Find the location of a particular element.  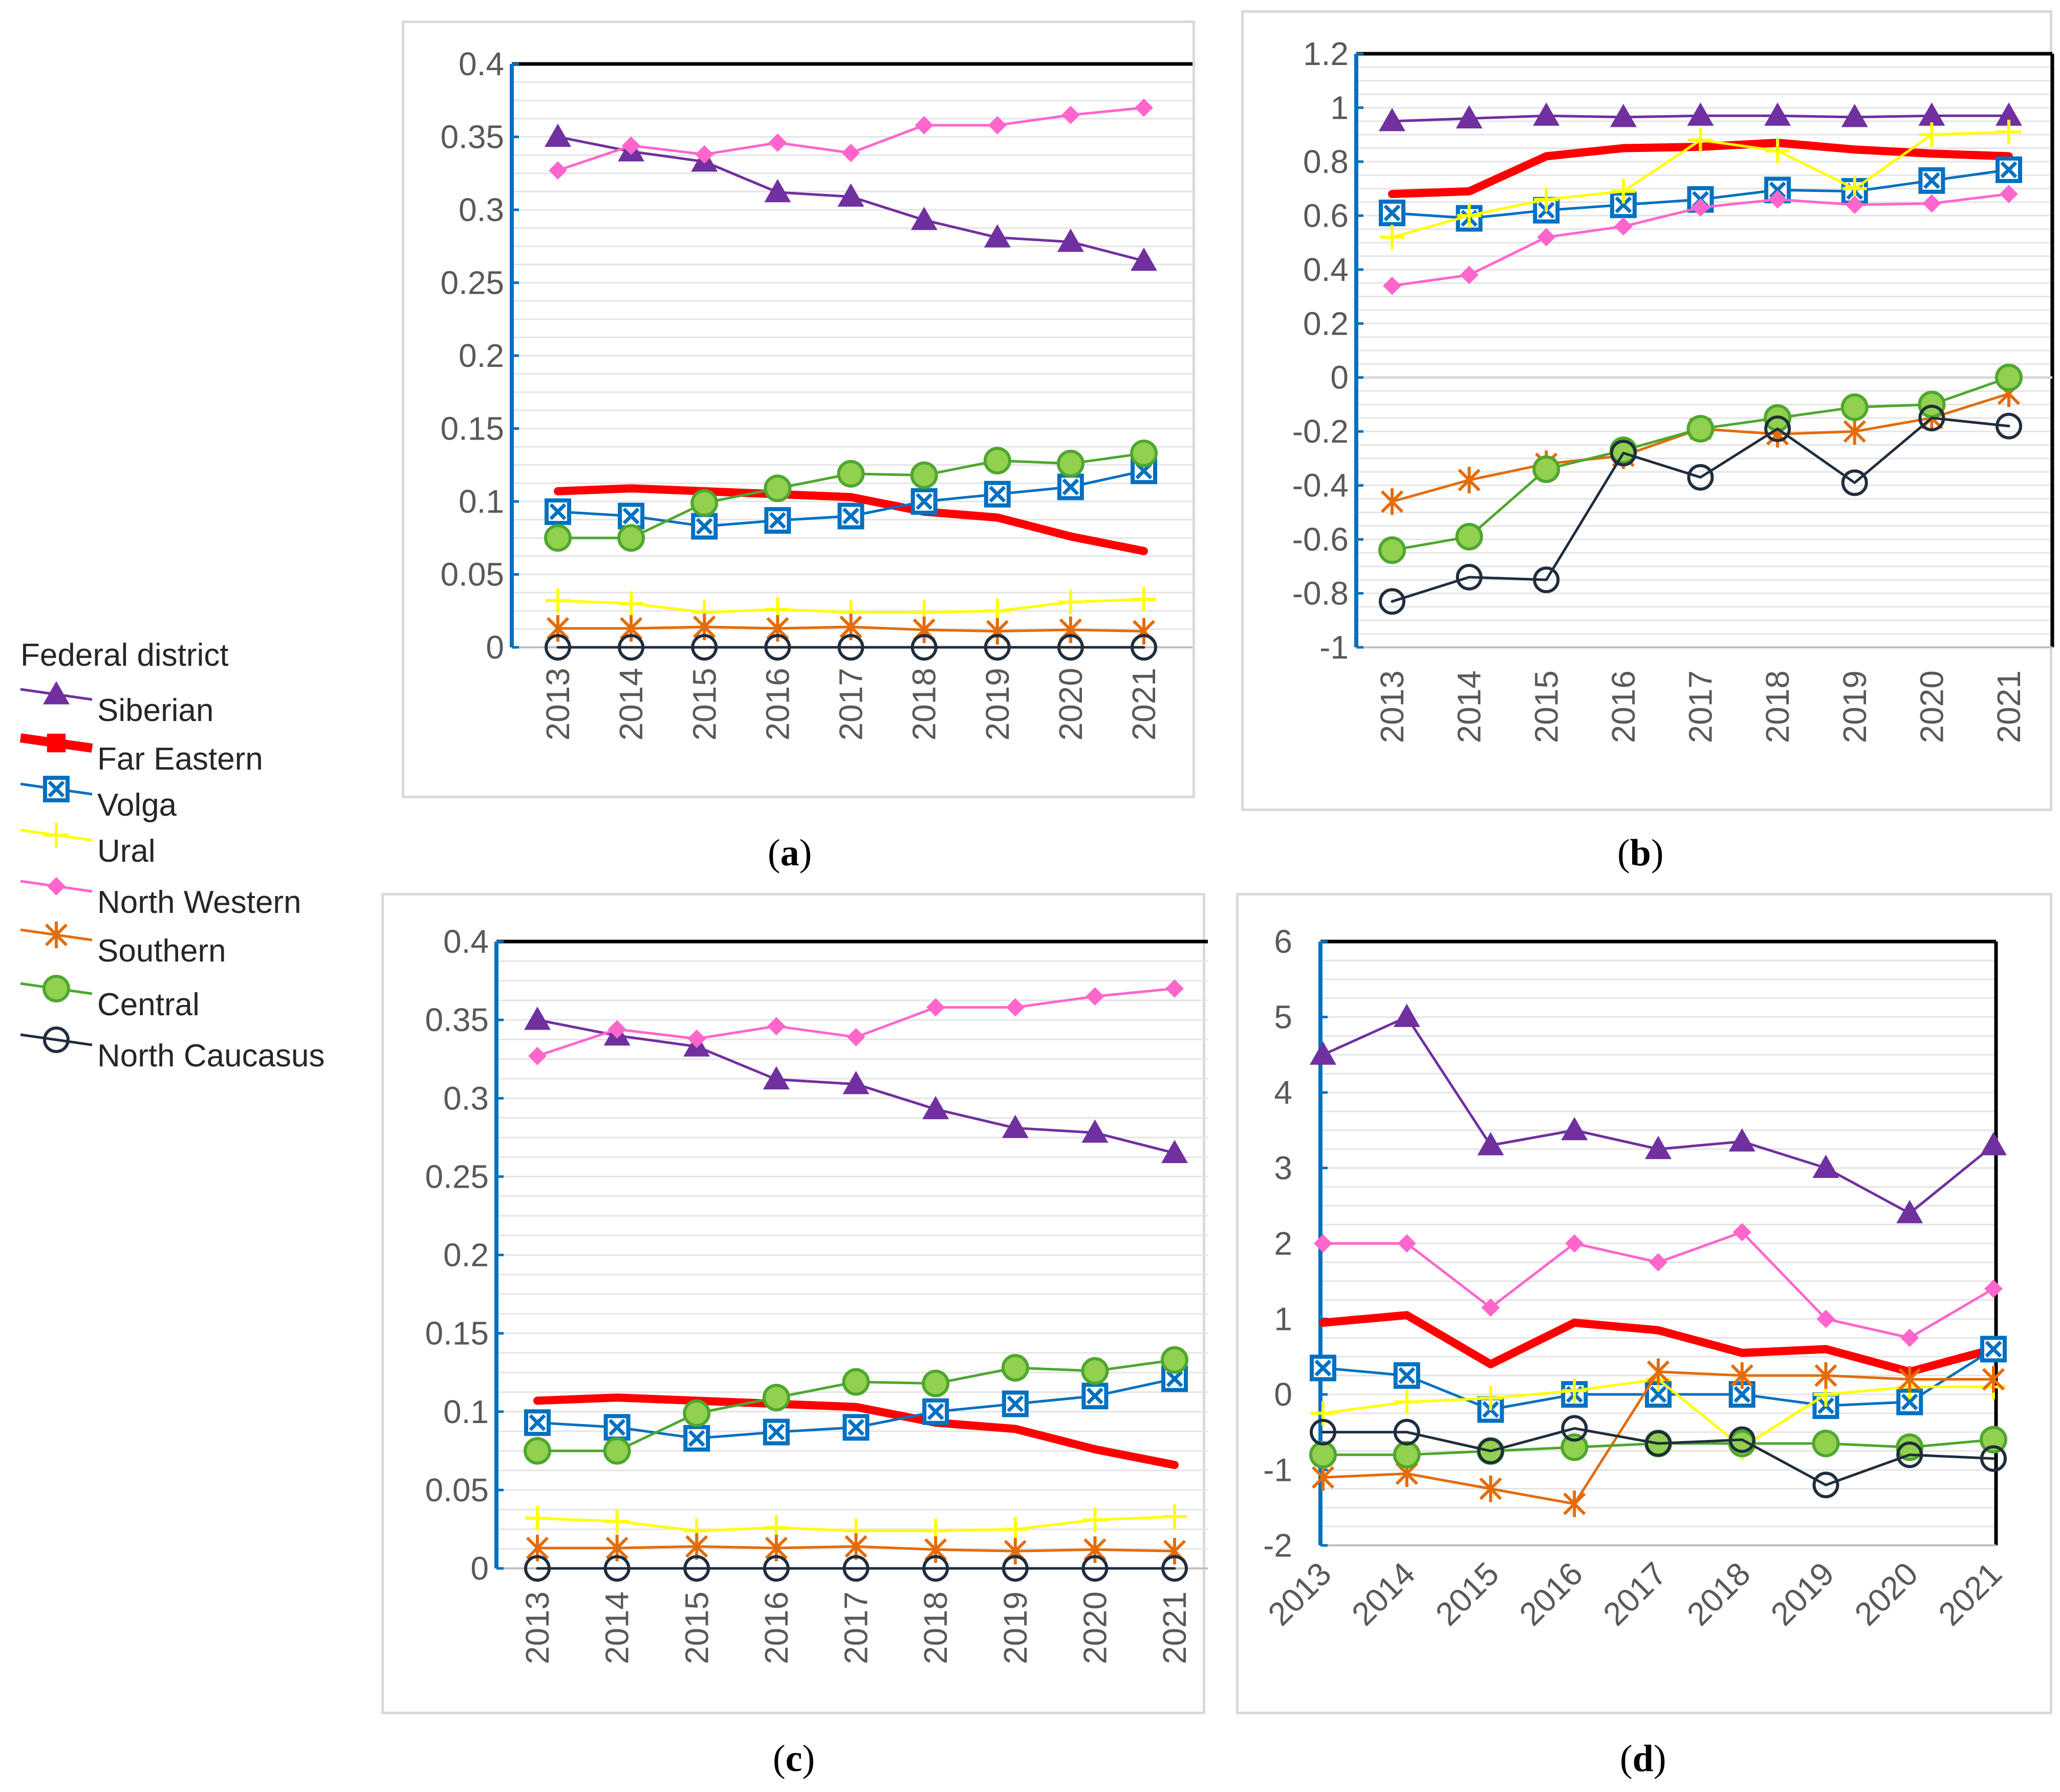

y-tick-label: -2 is located at coordinates (1277, 1545).